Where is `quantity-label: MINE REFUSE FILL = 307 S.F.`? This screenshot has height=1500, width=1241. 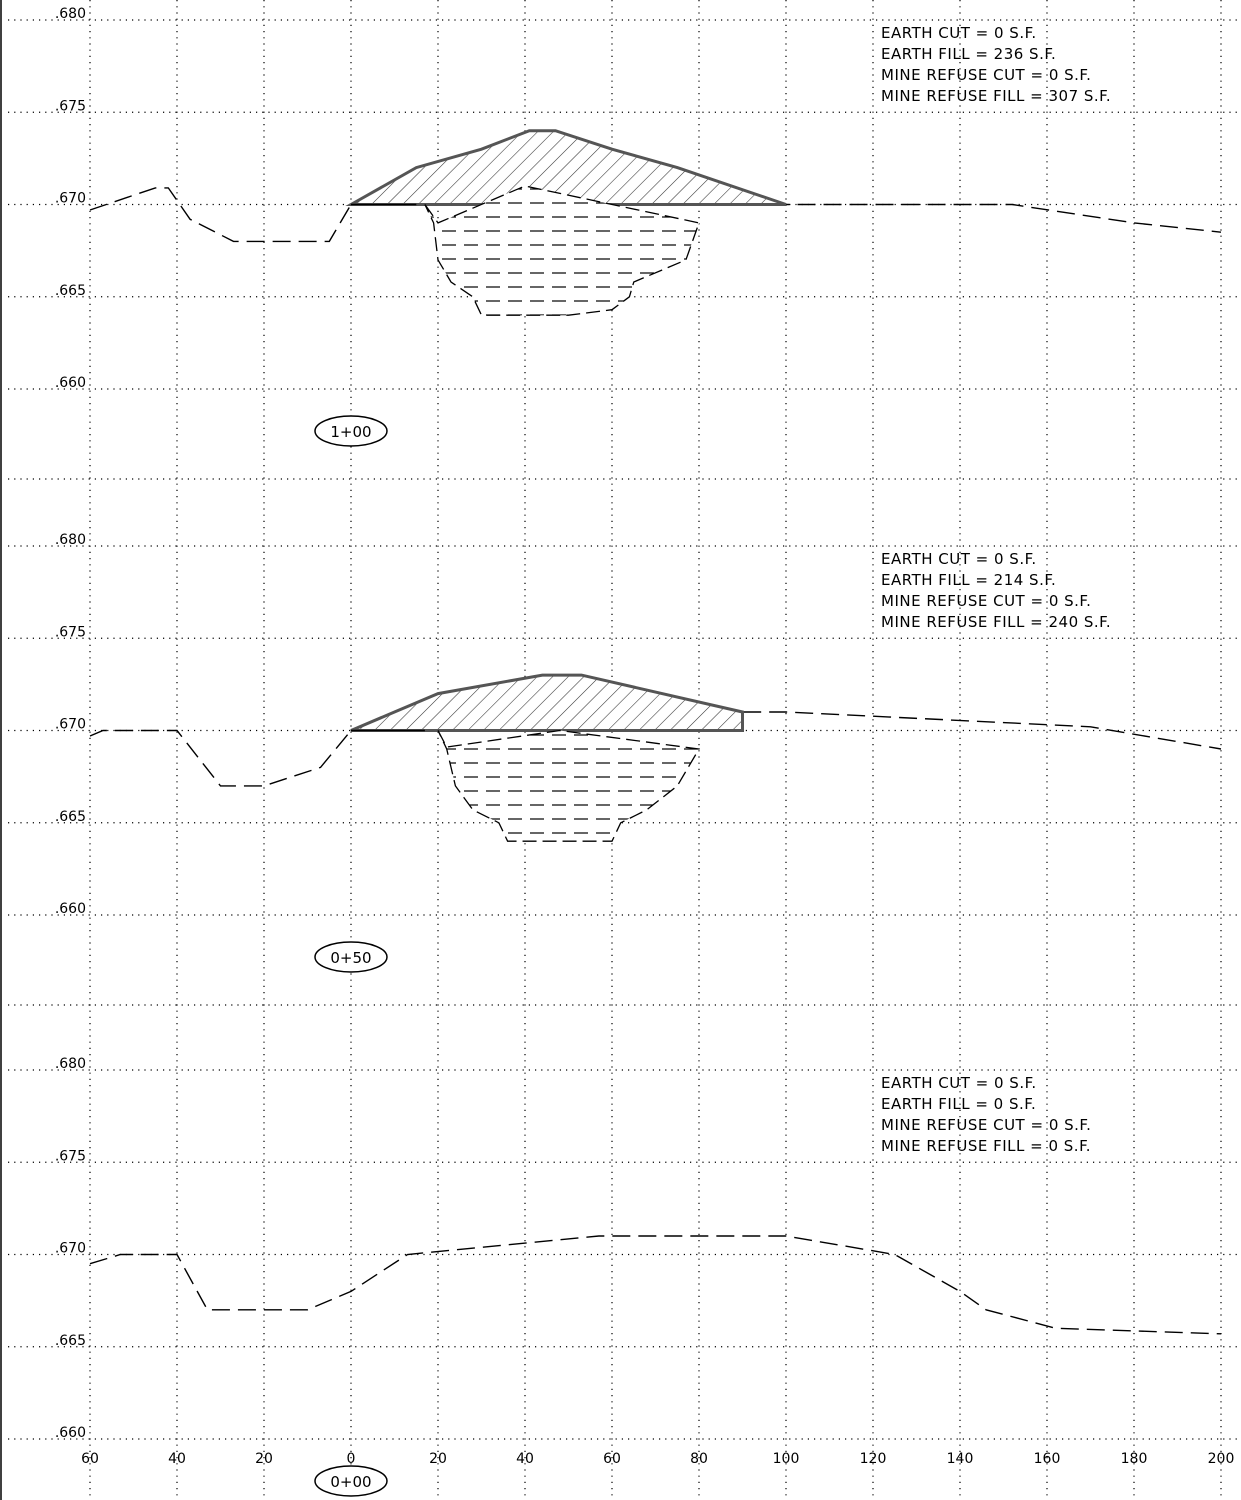 quantity-label: MINE REFUSE FILL = 307 S.F. is located at coordinates (996, 96).